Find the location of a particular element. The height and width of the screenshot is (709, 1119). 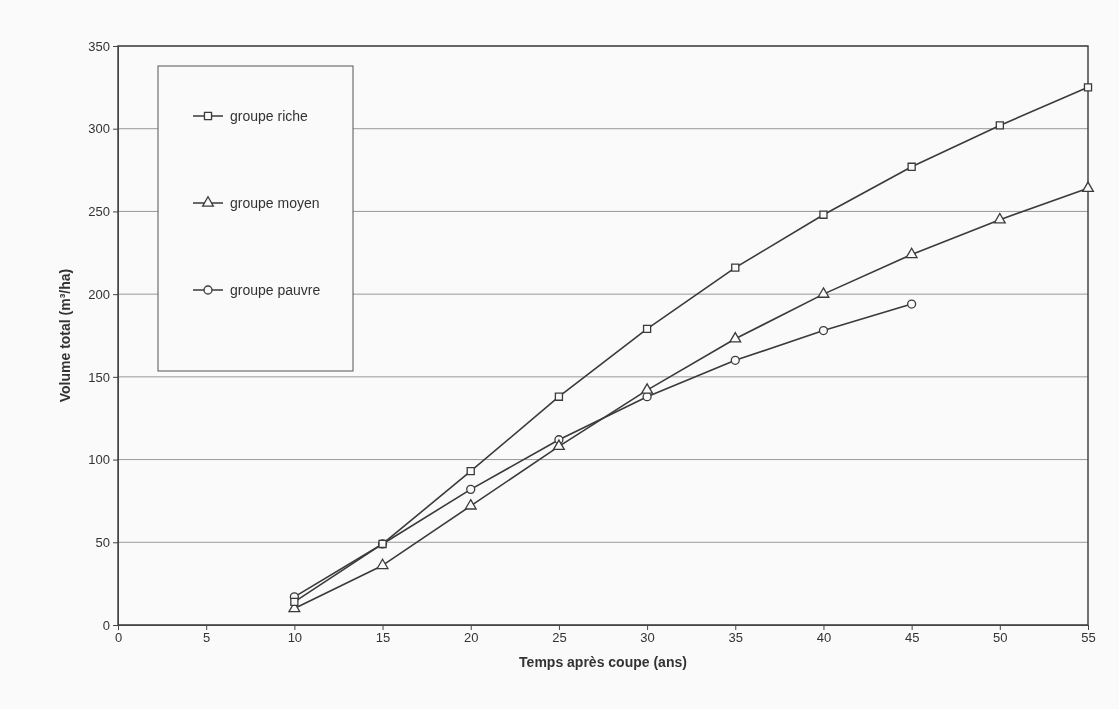

y-tick-label: 300 is located at coordinates (99, 129).